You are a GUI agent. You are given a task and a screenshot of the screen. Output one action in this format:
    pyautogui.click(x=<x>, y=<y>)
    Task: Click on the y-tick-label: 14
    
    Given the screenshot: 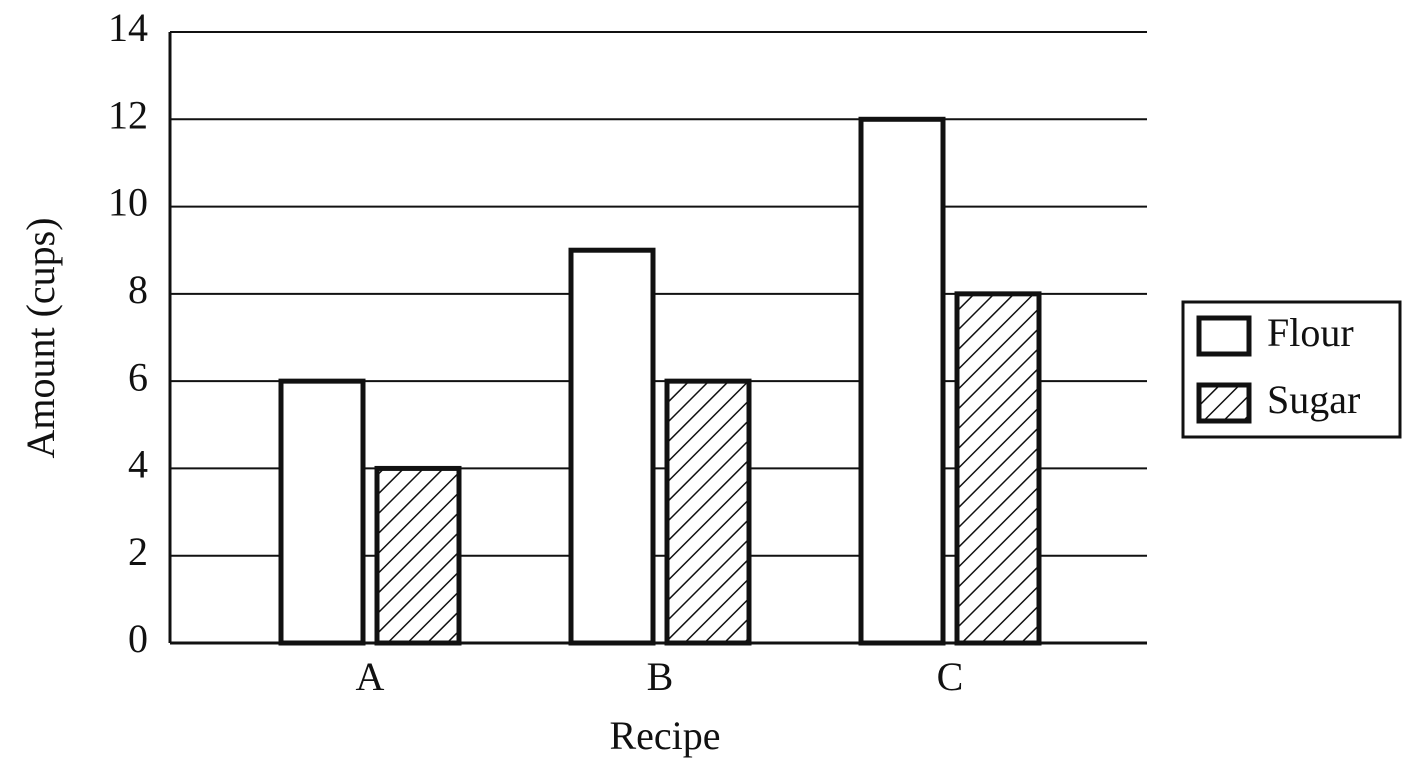 What is the action you would take?
    pyautogui.click(x=128, y=27)
    